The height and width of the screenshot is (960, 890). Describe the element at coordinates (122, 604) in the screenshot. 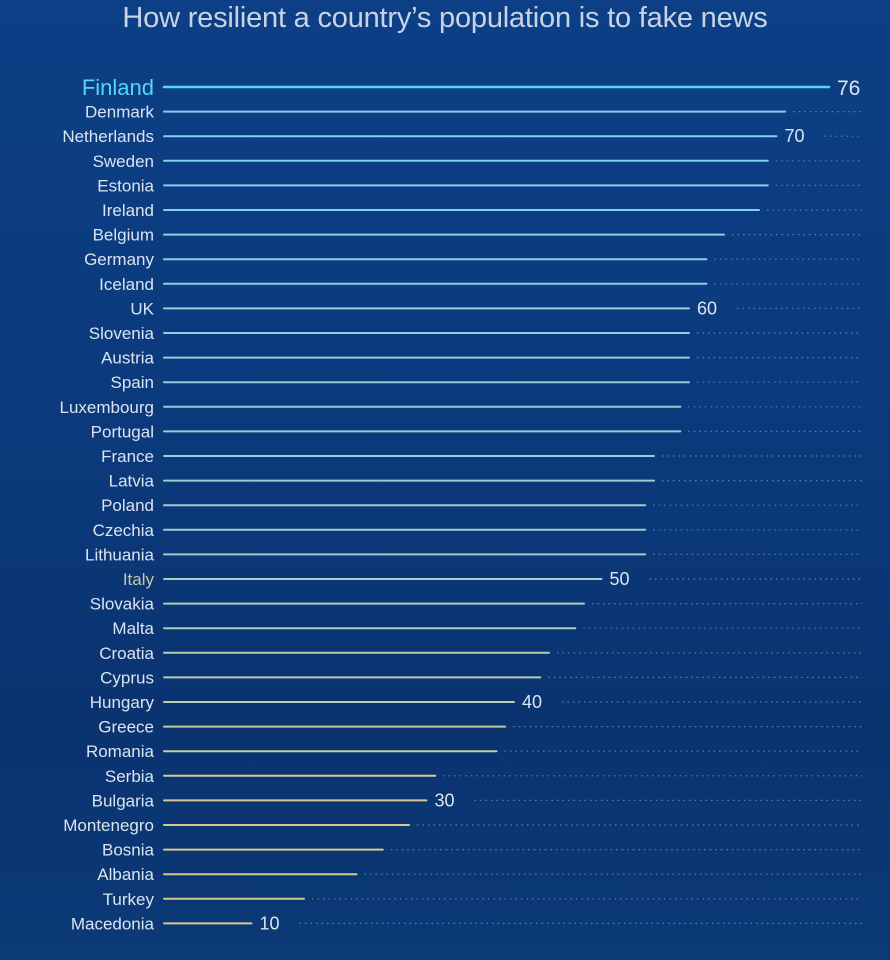

I see `category-label: Slovakia` at that location.